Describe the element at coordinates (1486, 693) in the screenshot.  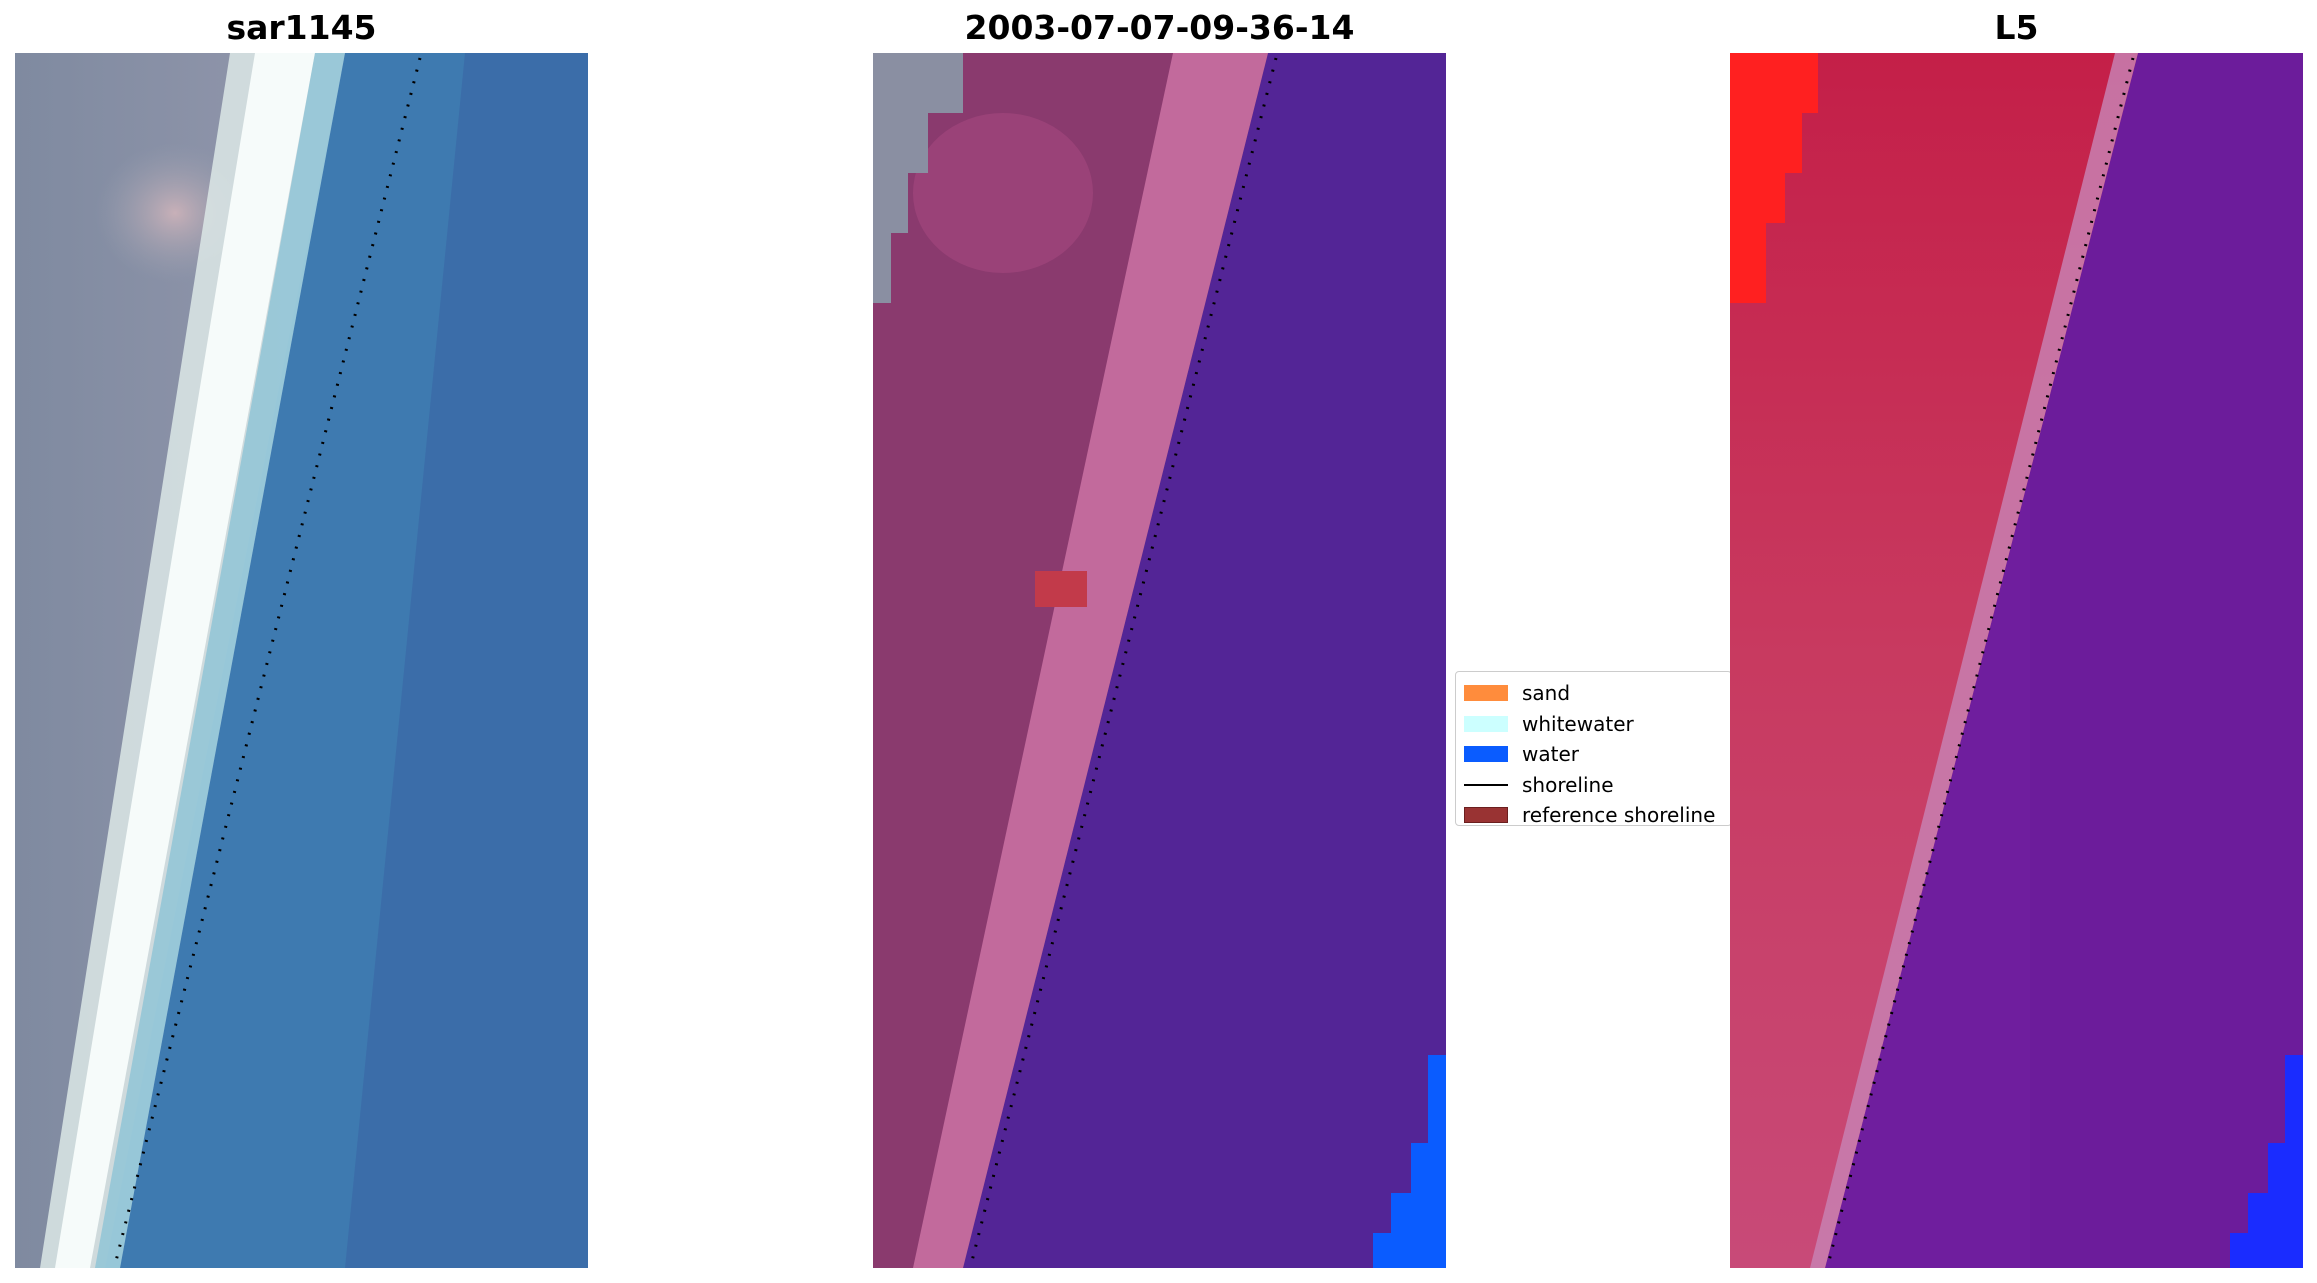
I see `sand-swatch` at that location.